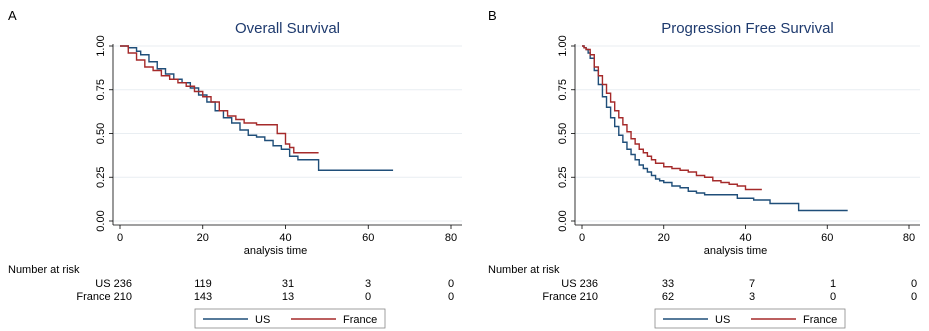 This screenshot has height=331, width=929. Describe the element at coordinates (203, 297) in the screenshot. I see `risk-value: 143` at that location.